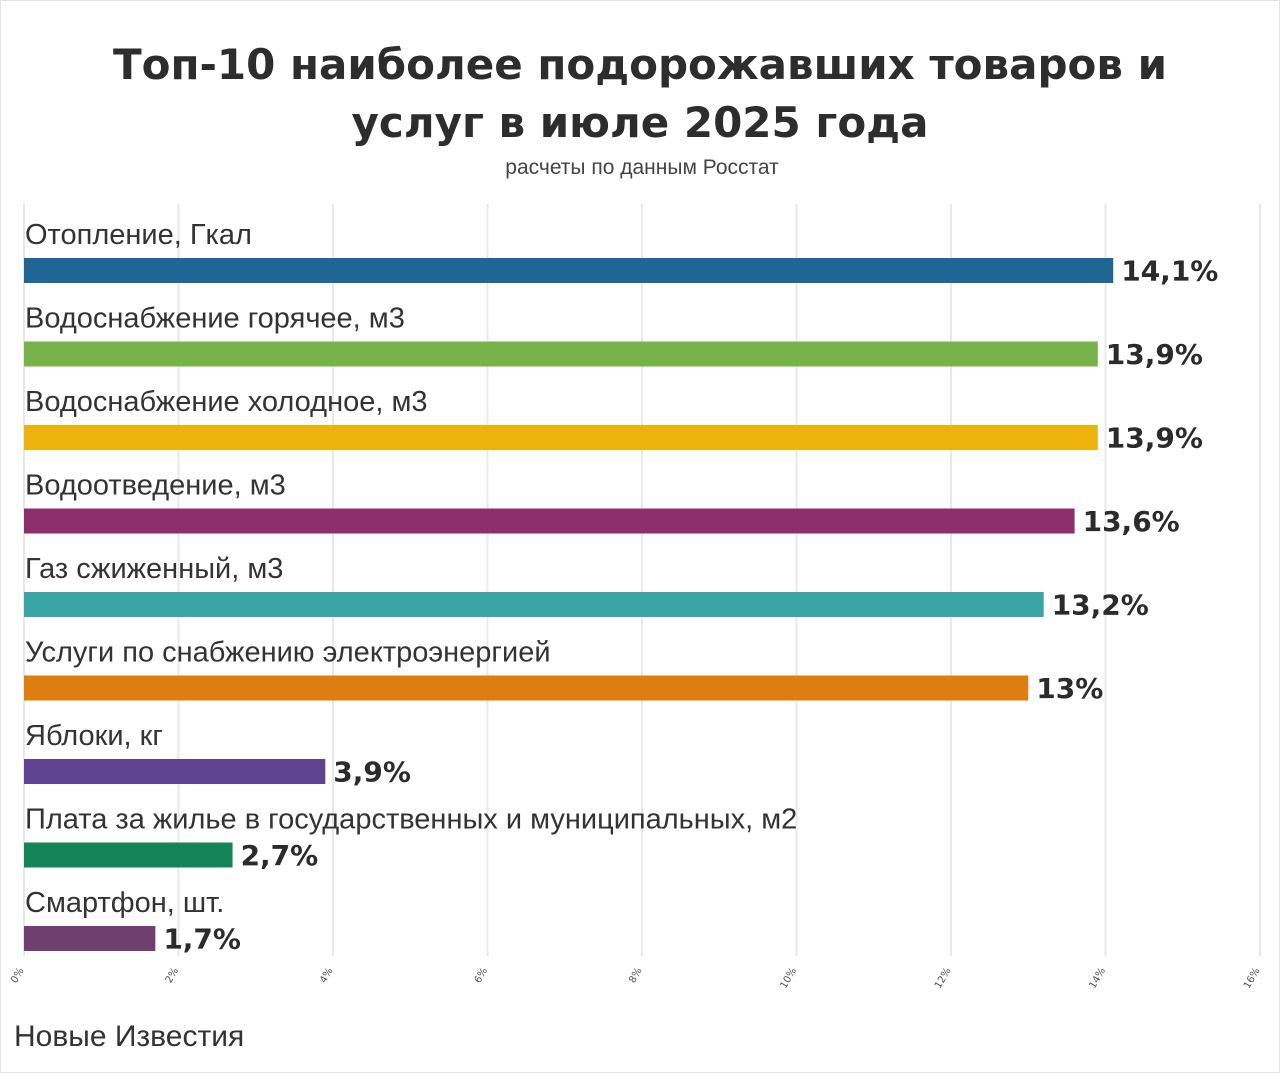 The image size is (1280, 1073). I want to click on x-tick-label: 4%, so click(326, 975).